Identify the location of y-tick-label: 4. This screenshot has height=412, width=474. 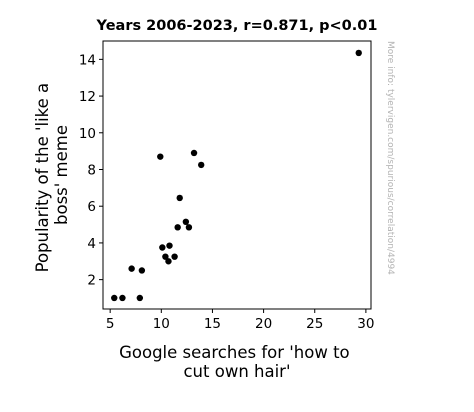
(91, 244).